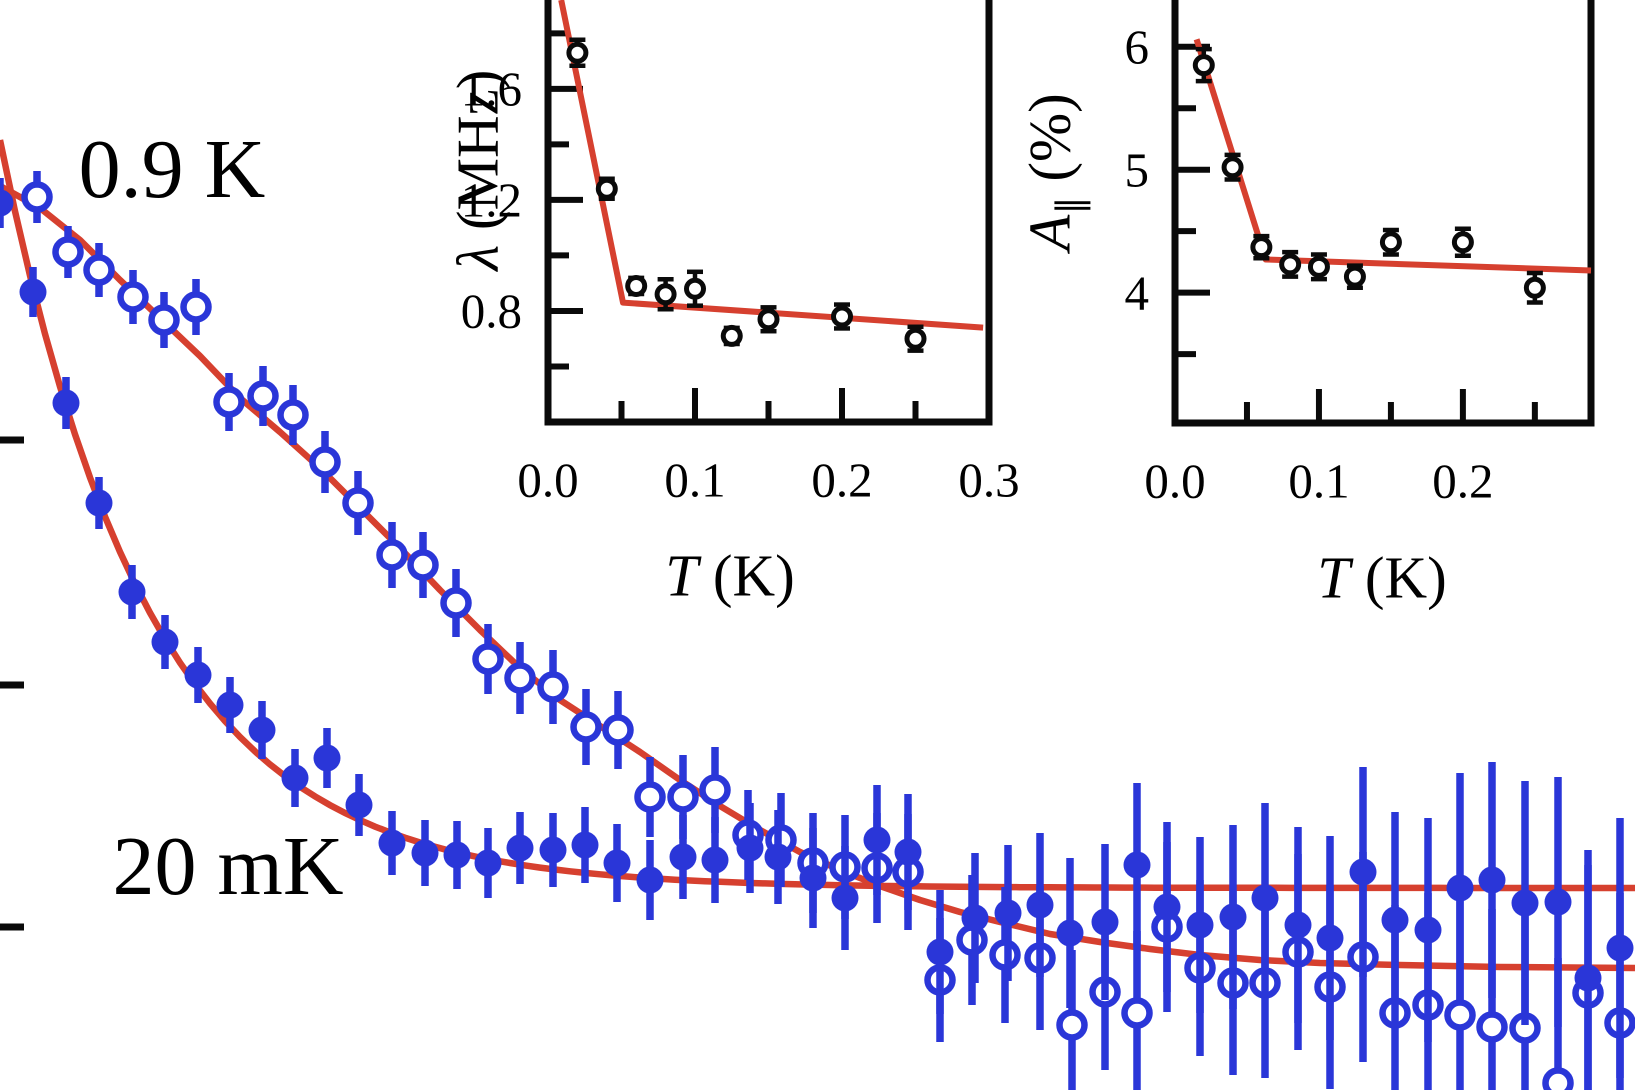 Image resolution: width=1635 pixels, height=1090 pixels. I want to click on inset-lambda-y-tick-label: 1.6, so click(491, 89).